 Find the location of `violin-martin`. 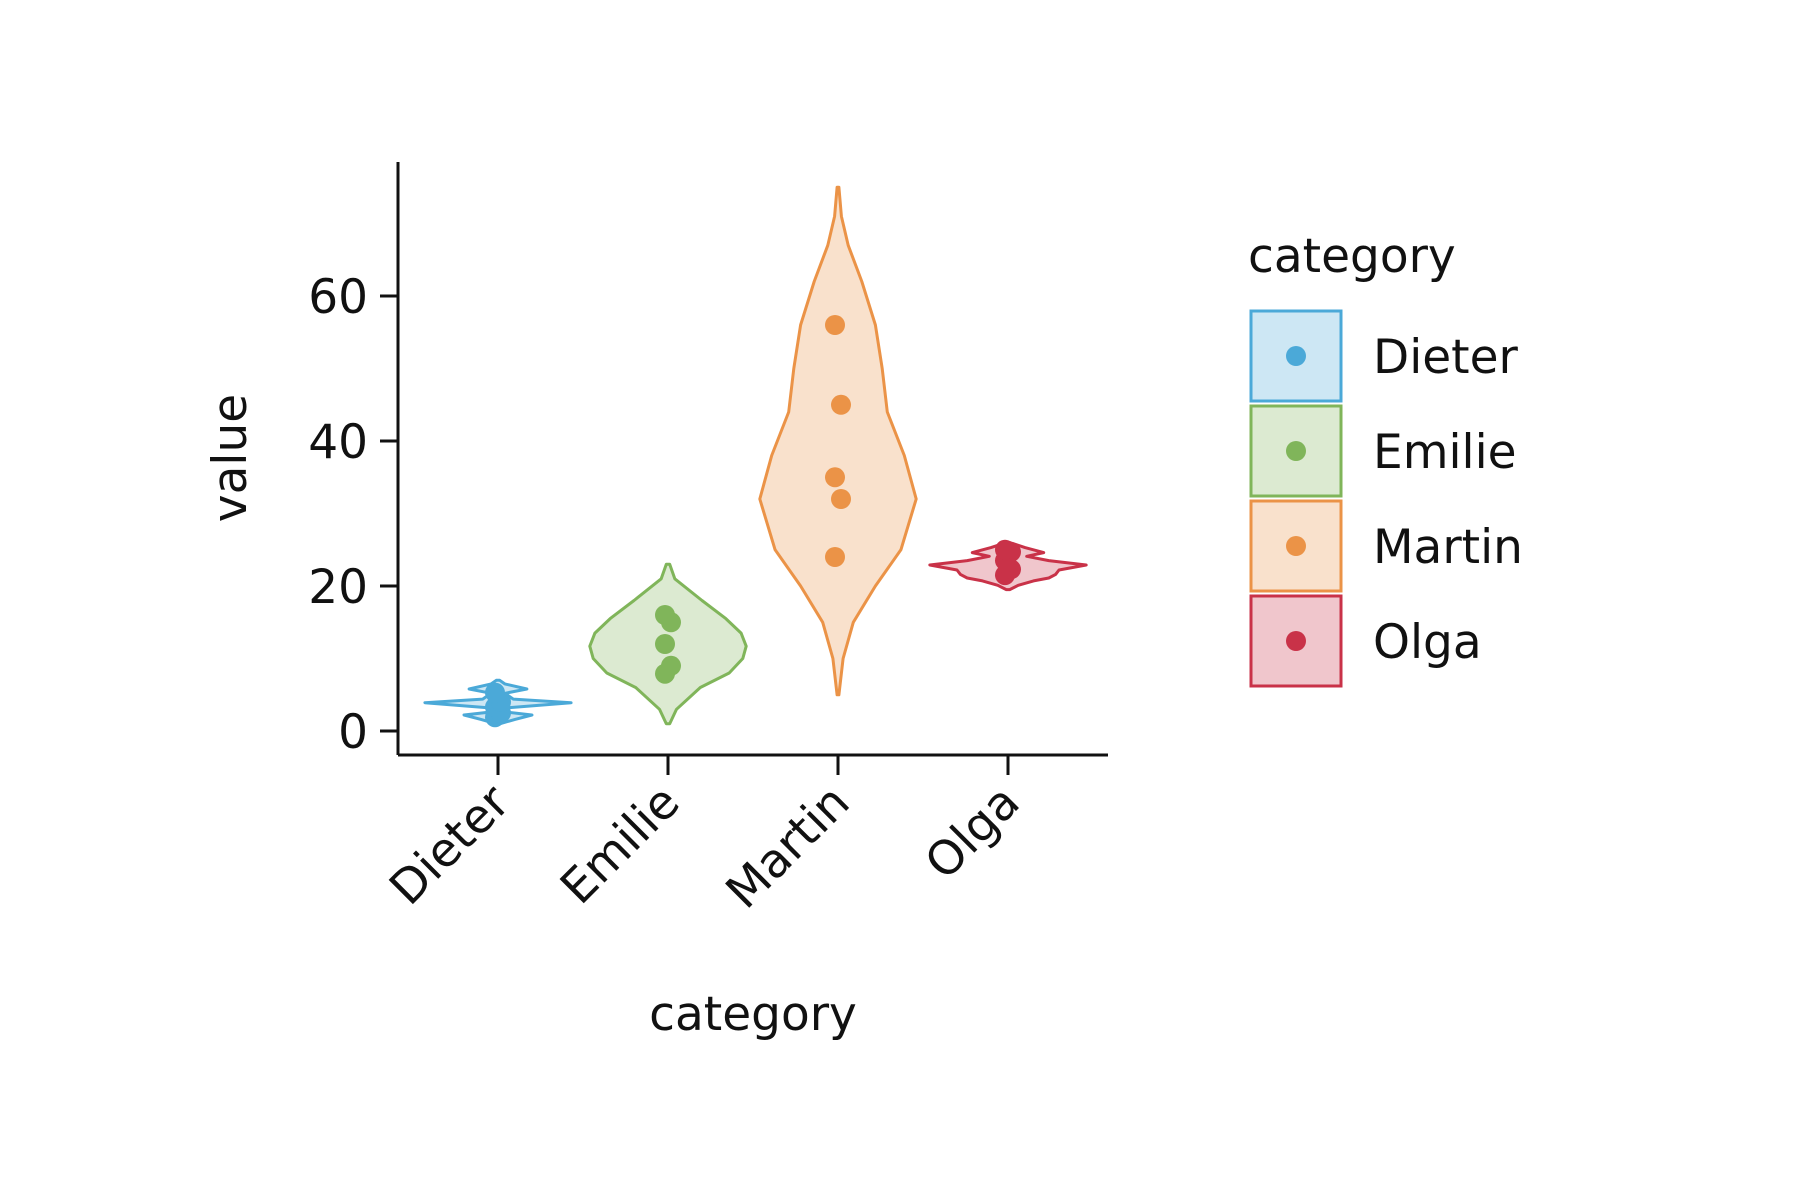

violin-martin is located at coordinates (838, 441).